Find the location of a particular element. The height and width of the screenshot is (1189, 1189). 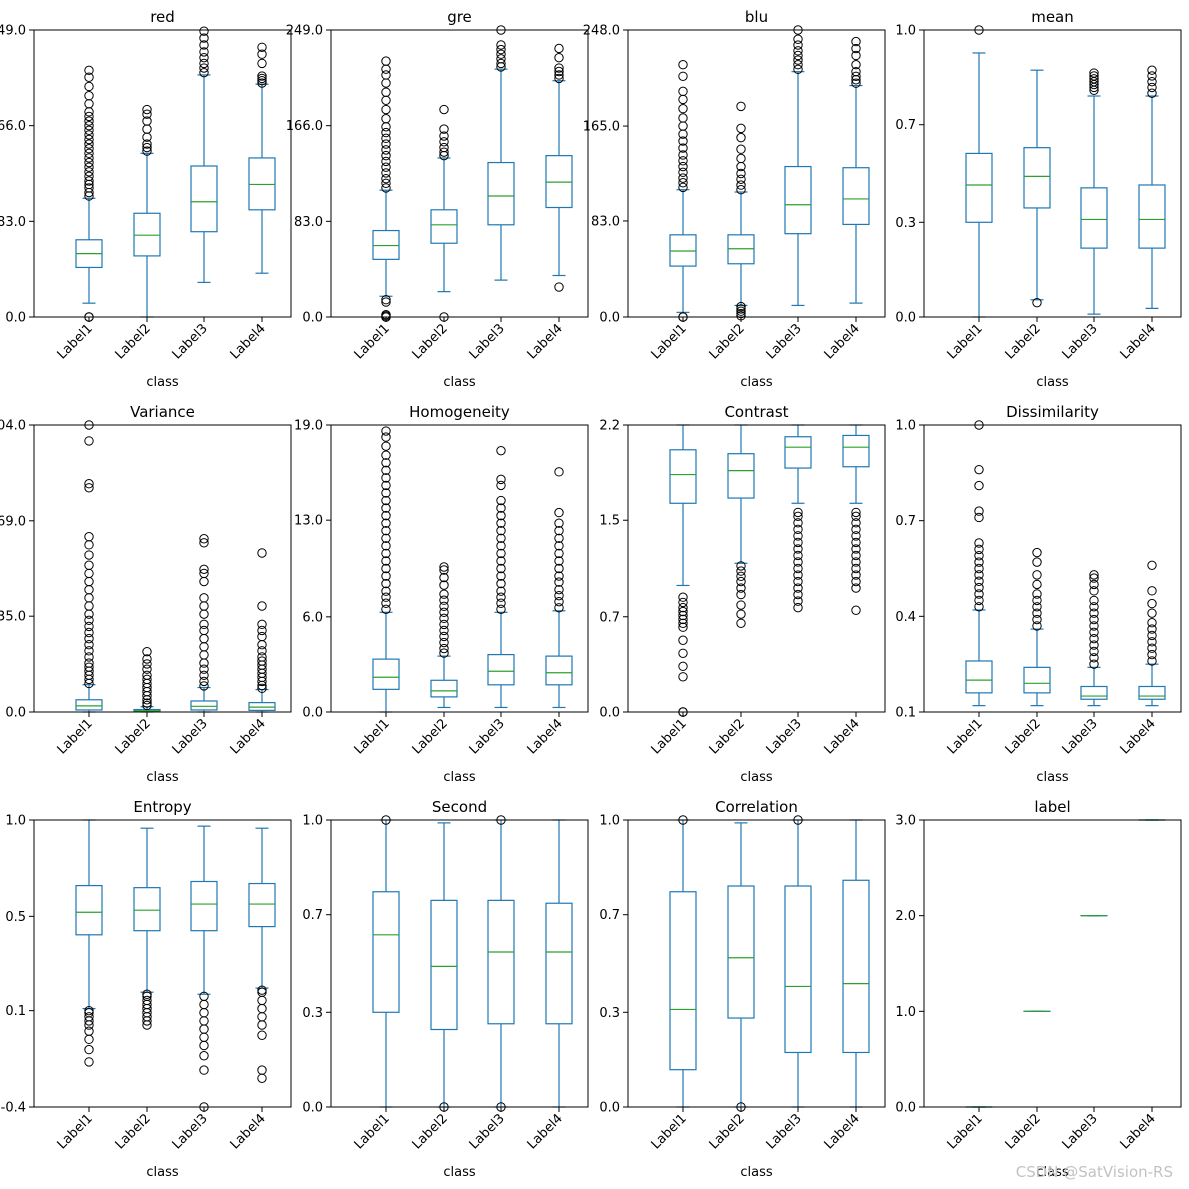

watermark: CSDN @SatVision-RS is located at coordinates (1094, 1172).